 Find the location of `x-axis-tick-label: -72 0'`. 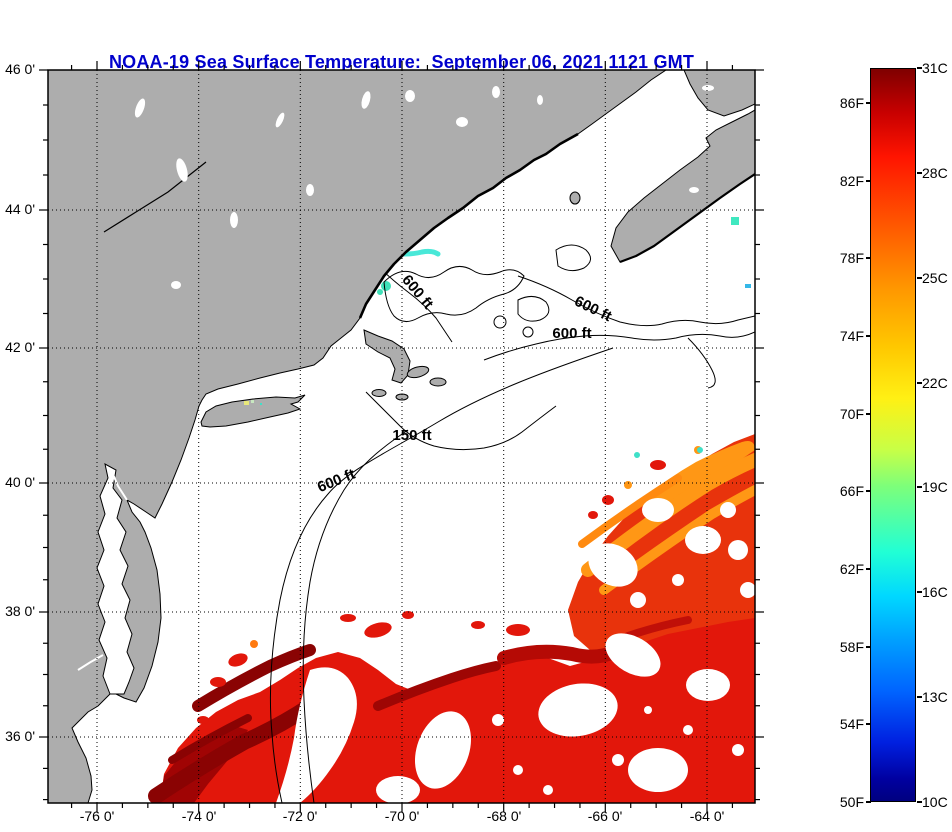

x-axis-tick-label: -72 0' is located at coordinates (300, 816).